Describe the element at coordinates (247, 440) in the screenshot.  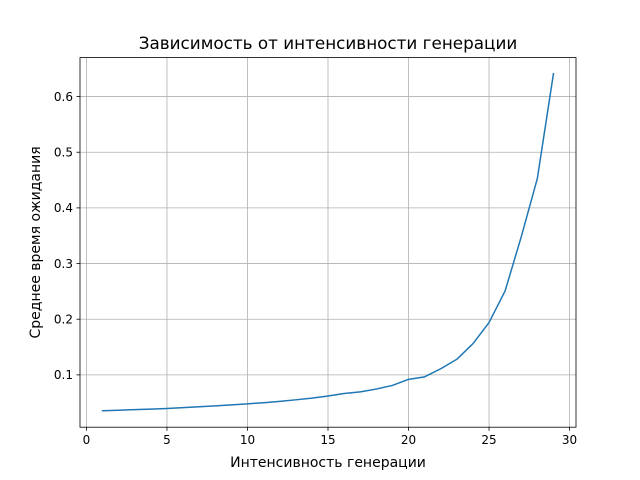
I see `x-tick-label: 10` at that location.